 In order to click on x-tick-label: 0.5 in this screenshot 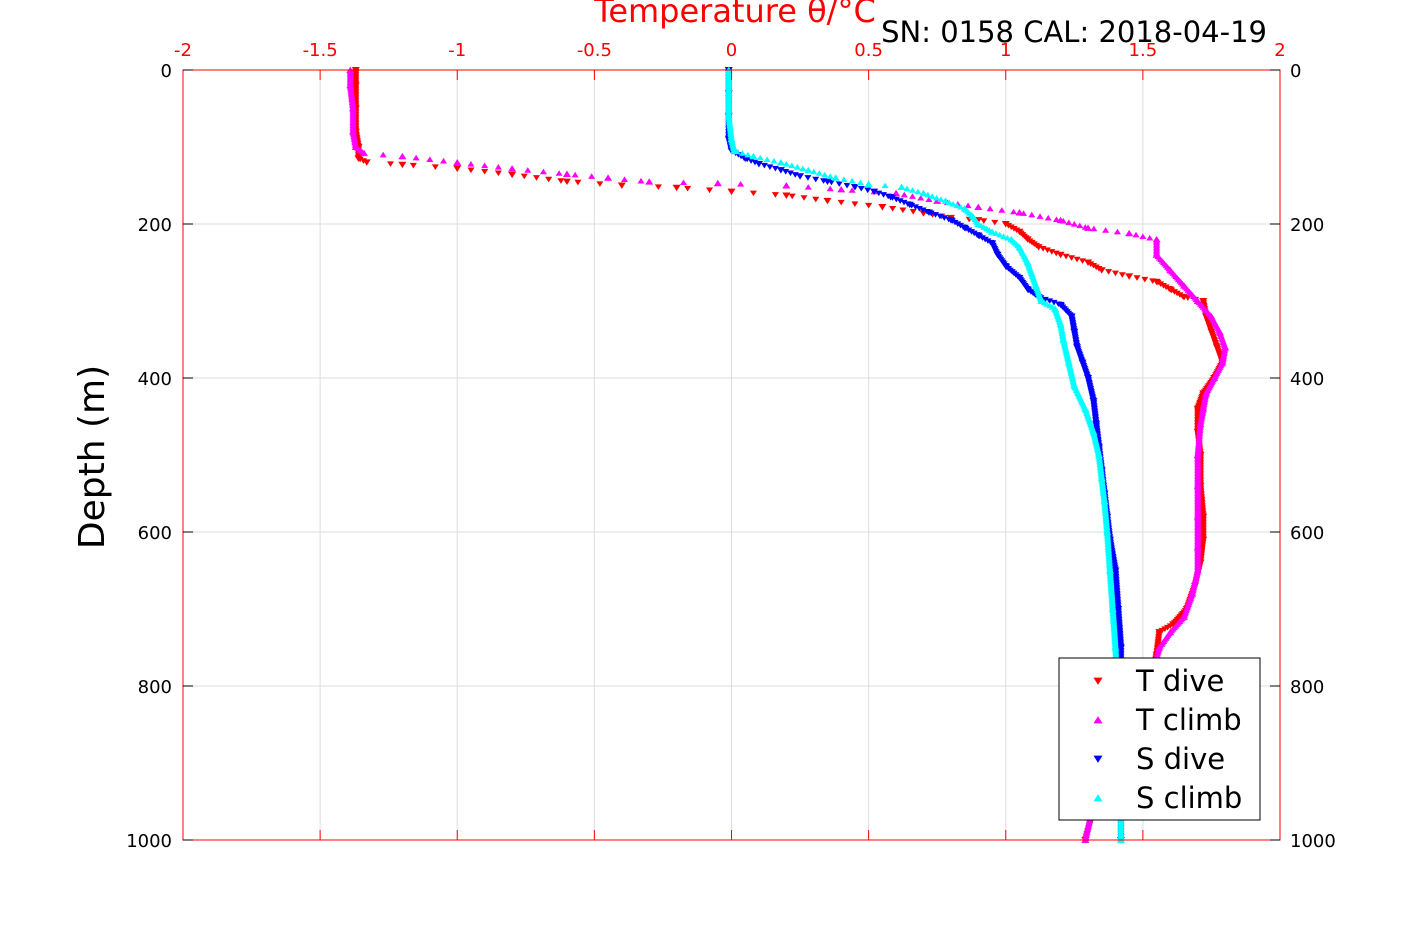, I will do `click(868, 50)`.